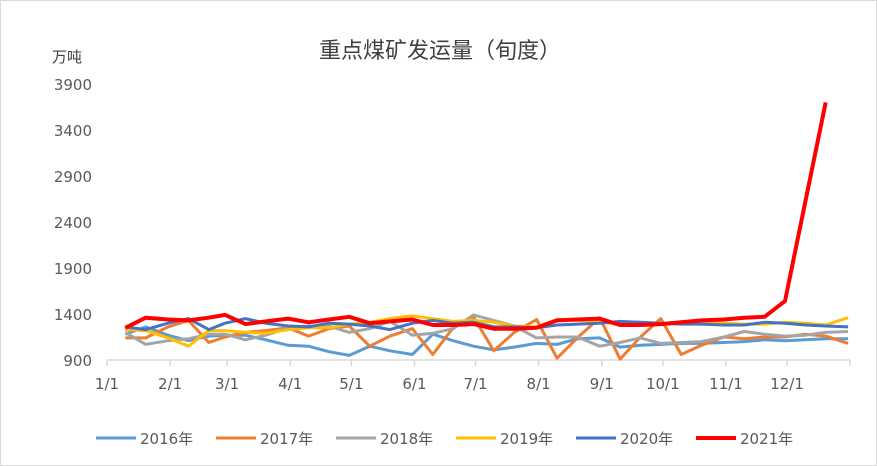 This screenshot has width=877, height=466. I want to click on y-tick-label: 2900, so click(73, 177).